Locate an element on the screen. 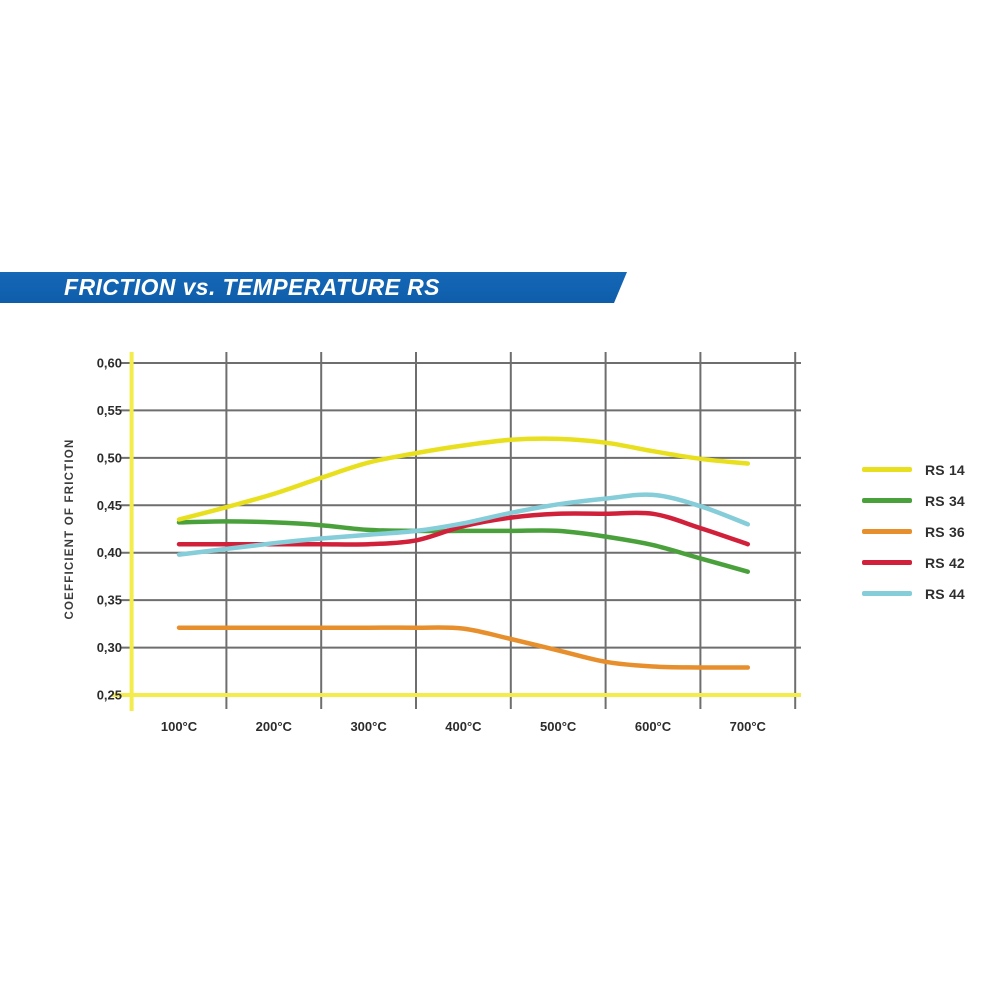  x-tick-label: 600°C is located at coordinates (653, 726).